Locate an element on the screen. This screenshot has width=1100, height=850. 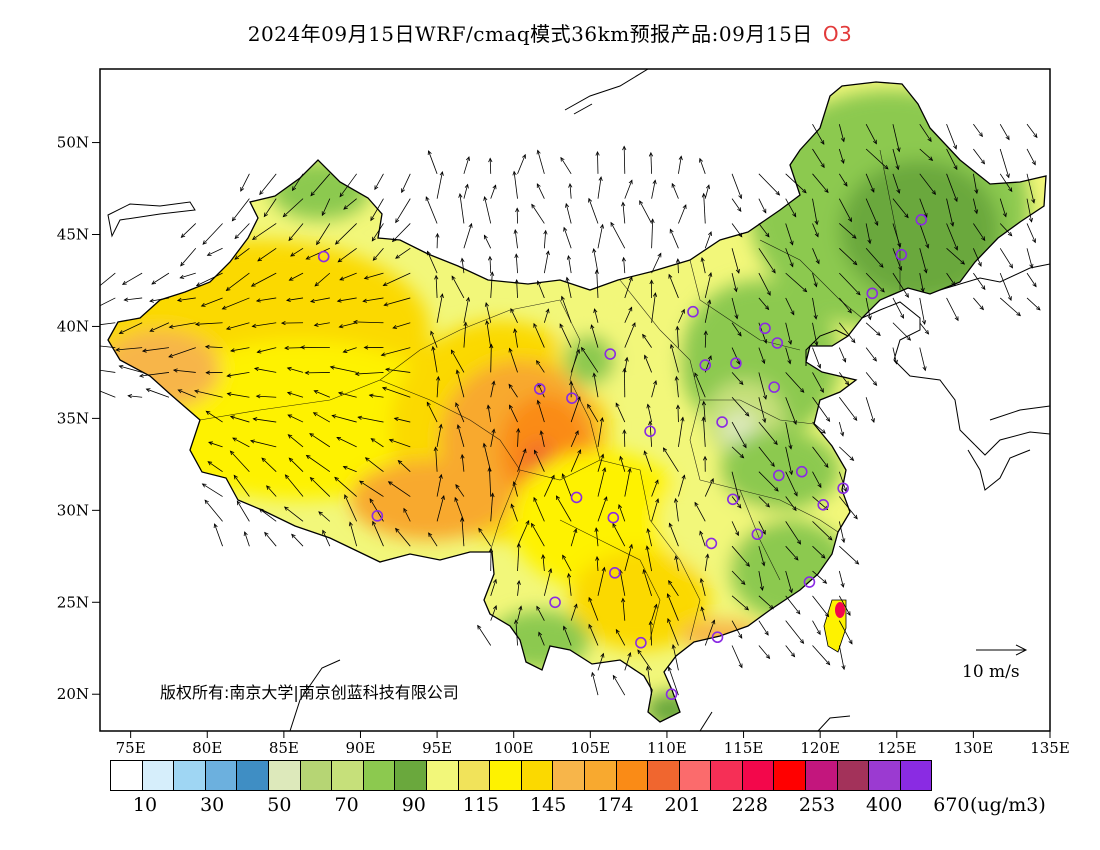
colorbar-label: 10 is located at coordinates (145, 805).